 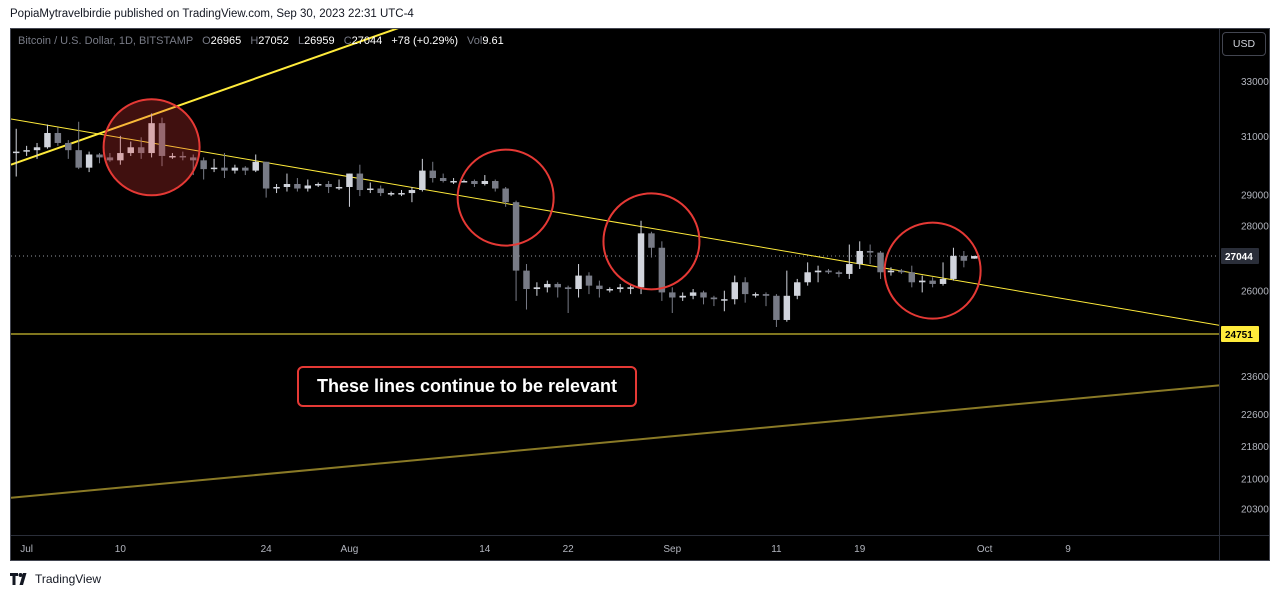 I want to click on price-tick-label: 20300, so click(x=1255, y=510).